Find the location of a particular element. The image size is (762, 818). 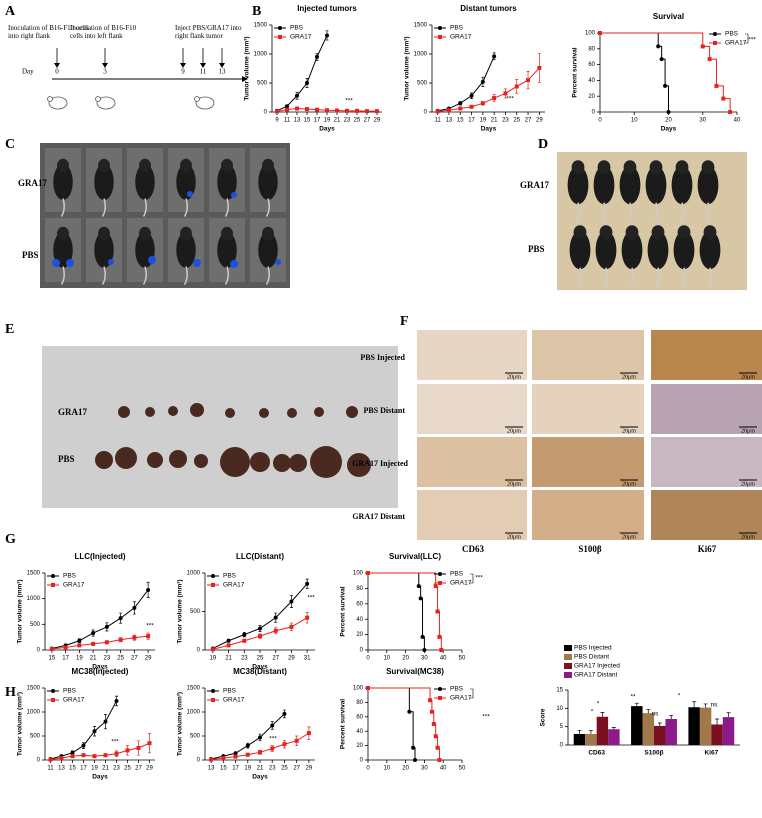

y-tick-label: 80 is located at coordinates (591, 49).